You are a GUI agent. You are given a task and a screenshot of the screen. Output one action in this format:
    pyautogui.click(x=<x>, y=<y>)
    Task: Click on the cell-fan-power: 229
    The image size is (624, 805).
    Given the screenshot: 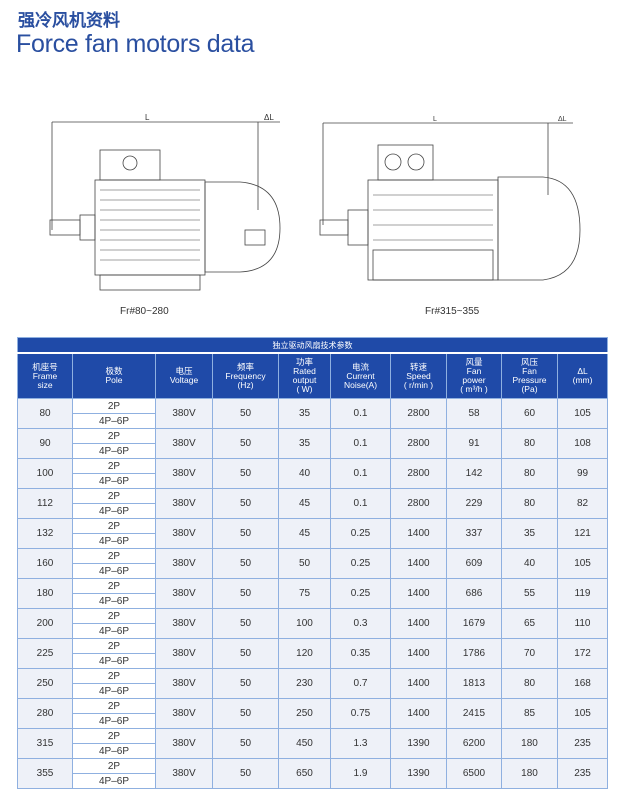 What is the action you would take?
    pyautogui.click(x=474, y=503)
    